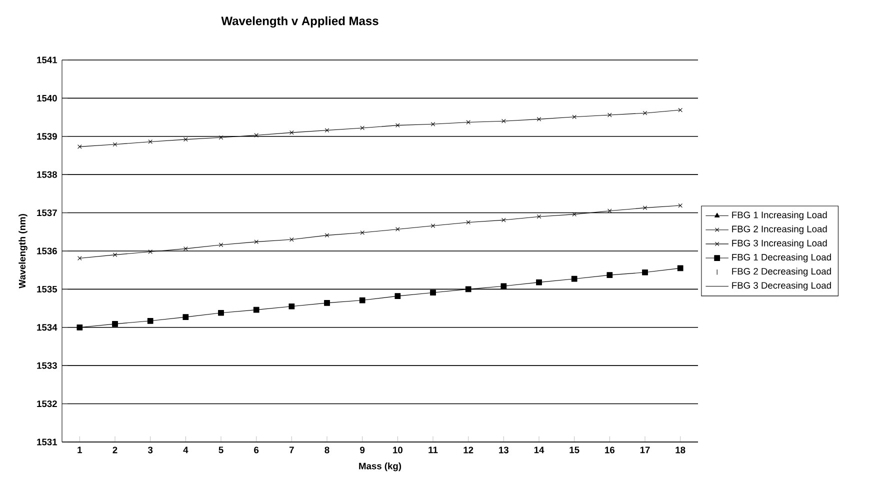 The width and height of the screenshot is (869, 484). What do you see at coordinates (47, 327) in the screenshot?
I see `y-tick-label: 1534` at bounding box center [47, 327].